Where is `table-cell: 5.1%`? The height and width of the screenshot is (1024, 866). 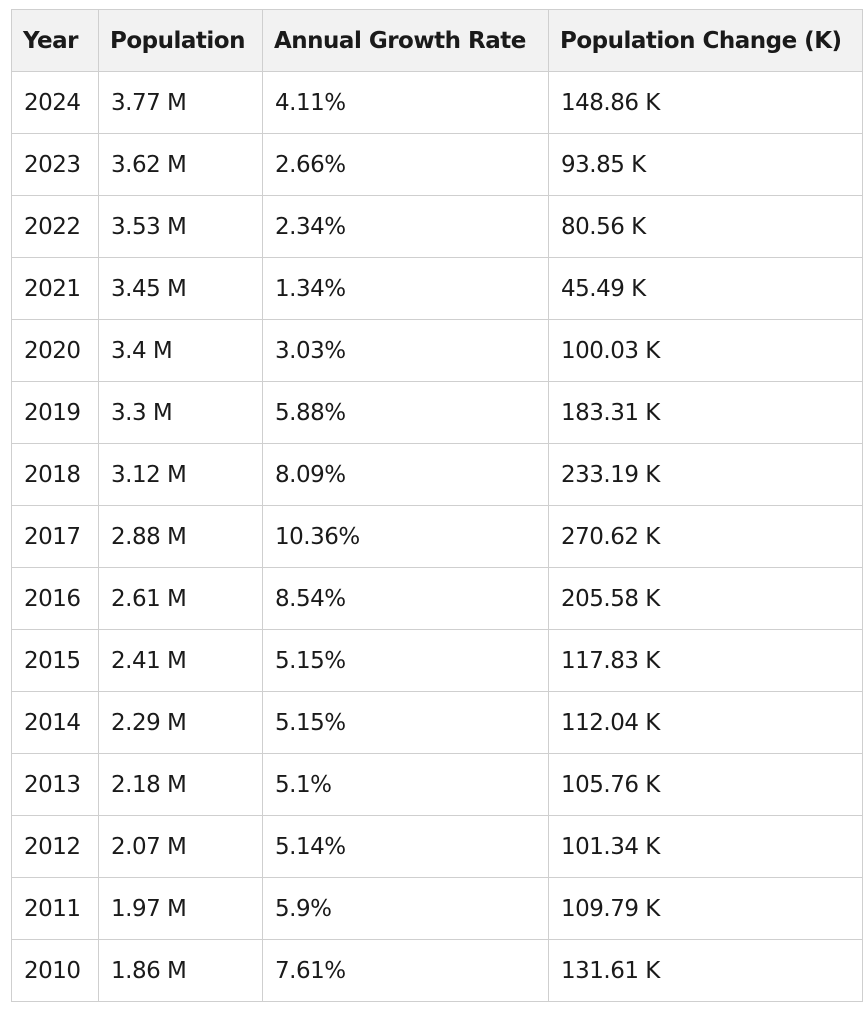
table-cell: 5.1% is located at coordinates (405, 784).